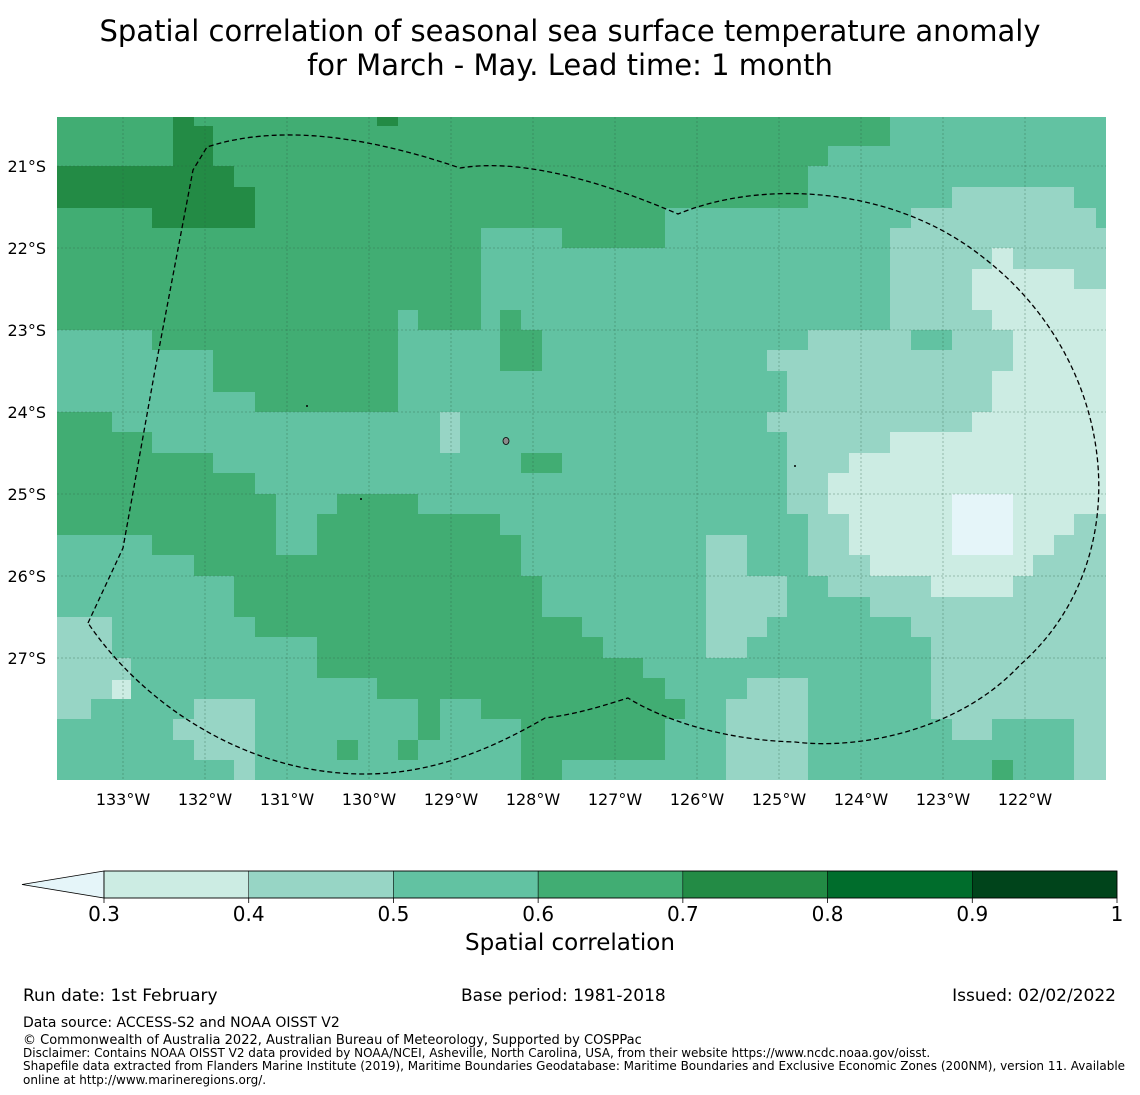 Image resolution: width=1140 pixels, height=1095 pixels. I want to click on longitude-label: 125°W, so click(779, 799).